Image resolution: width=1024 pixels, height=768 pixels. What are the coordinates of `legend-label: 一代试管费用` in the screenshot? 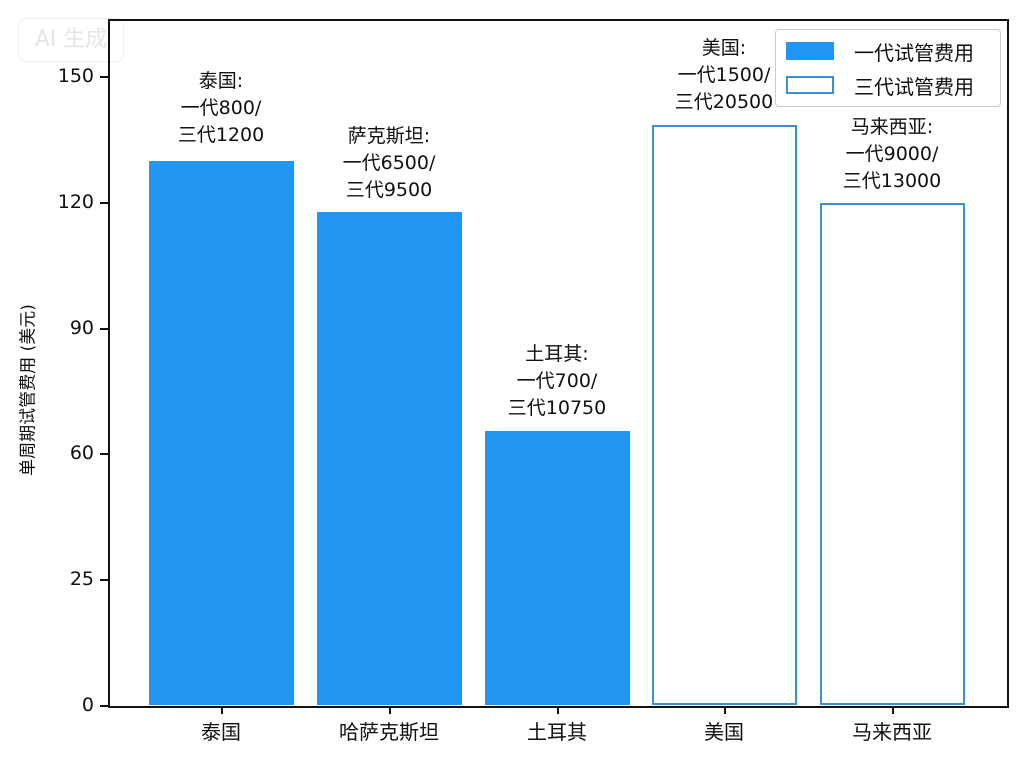 It's located at (914, 52).